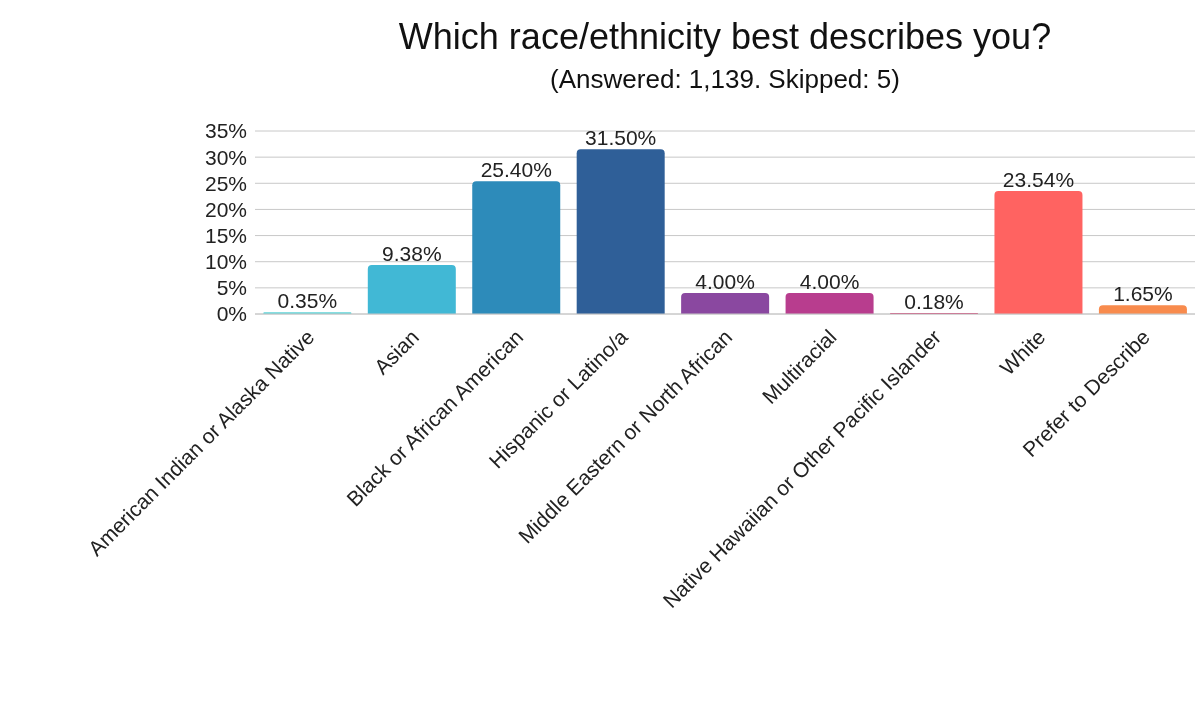  Describe the element at coordinates (621, 138) in the screenshot. I see `data-label: 31.50%` at that location.